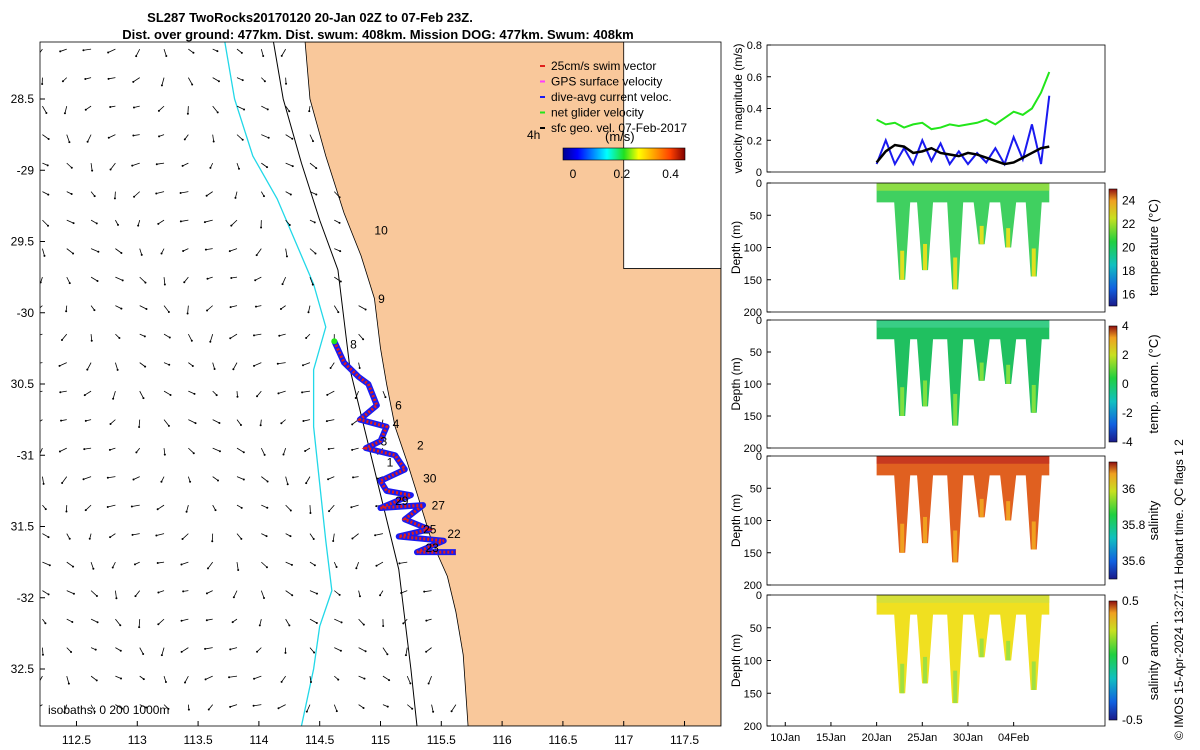 The width and height of the screenshot is (1200, 750). Describe the element at coordinates (23, 99) in the screenshot. I see `y-tick-label: 28.5` at that location.